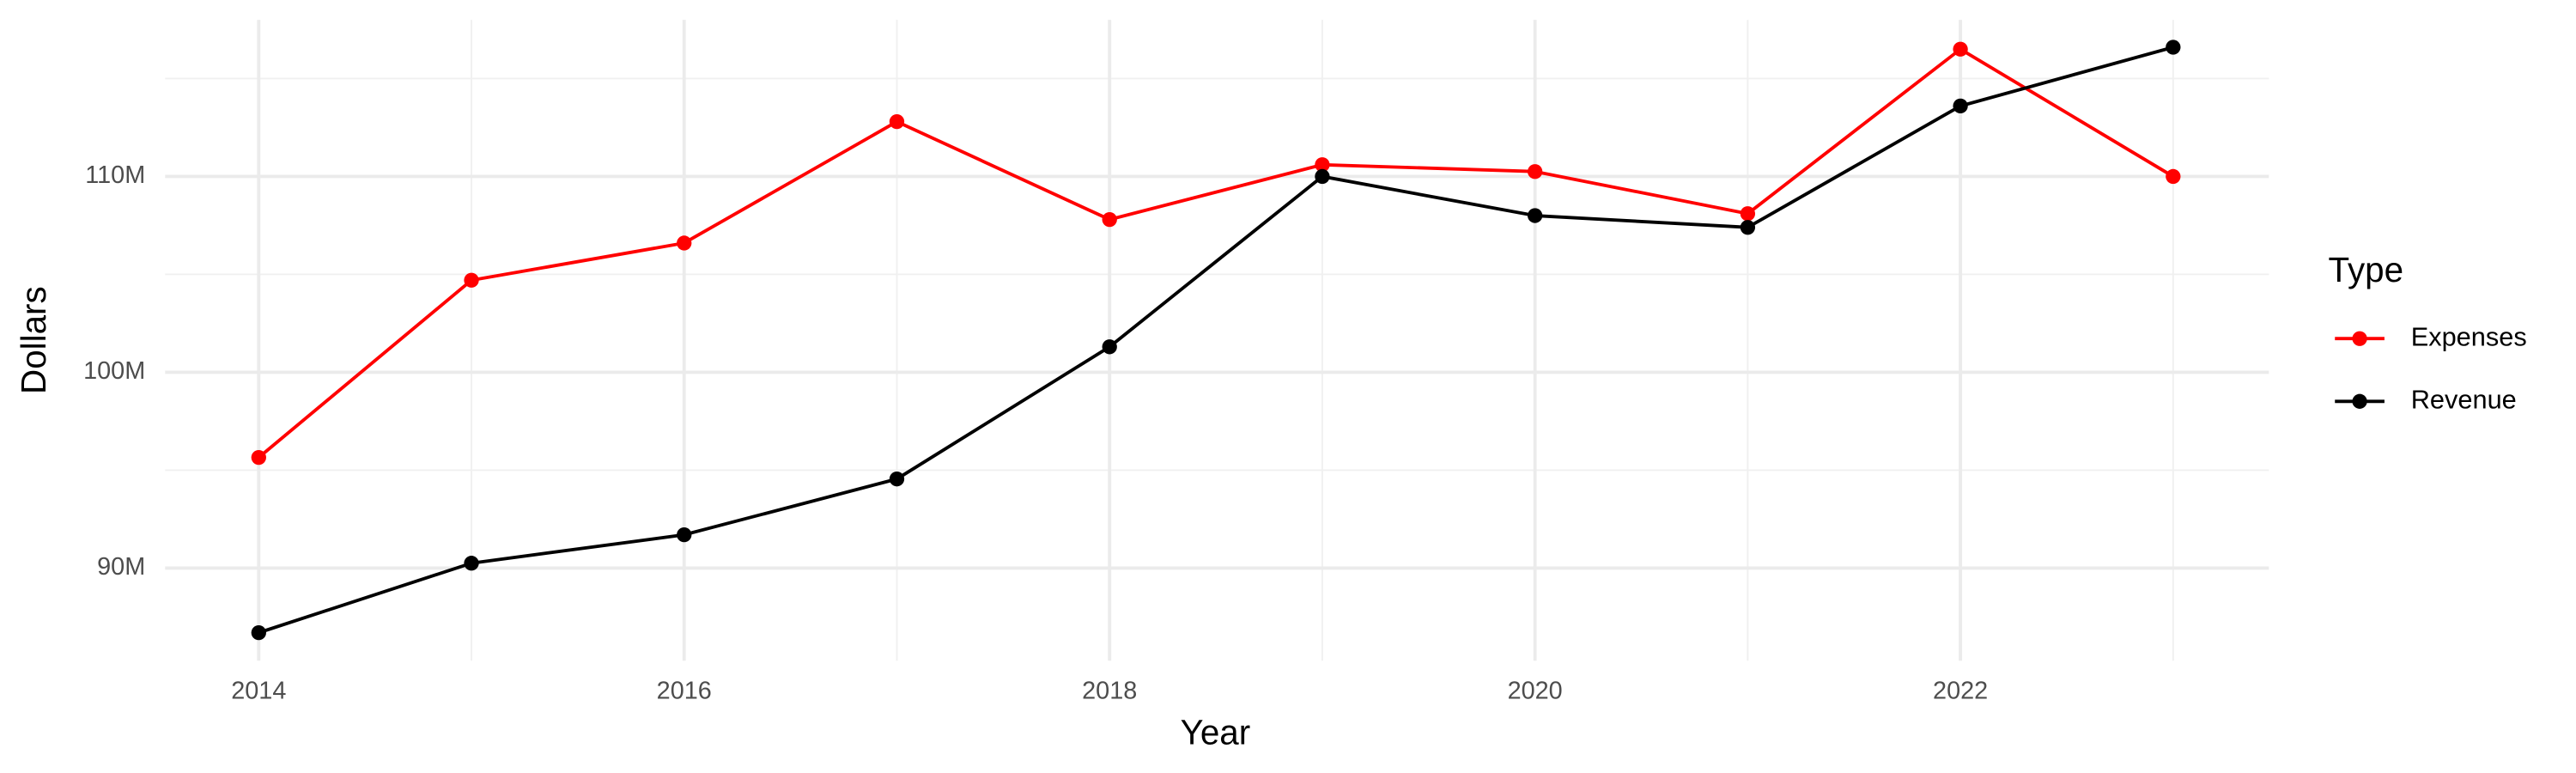 This screenshot has width=2576, height=773. Describe the element at coordinates (684, 690) in the screenshot. I see `x-tick-label: 2016` at that location.